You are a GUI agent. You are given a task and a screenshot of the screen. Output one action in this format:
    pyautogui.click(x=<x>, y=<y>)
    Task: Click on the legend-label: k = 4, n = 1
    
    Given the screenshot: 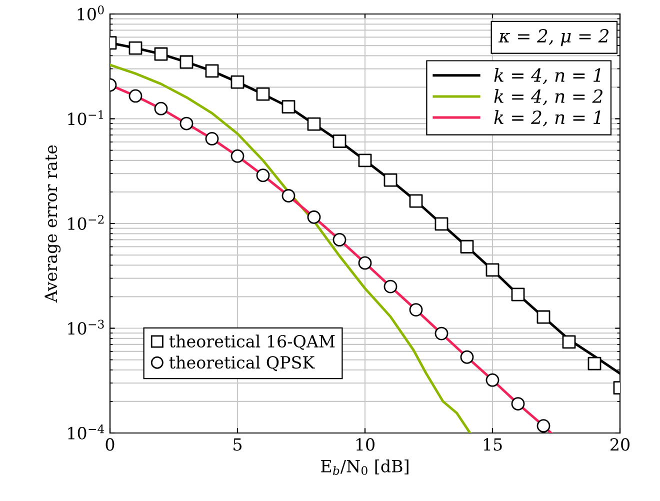 What is the action you would take?
    pyautogui.click(x=547, y=76)
    